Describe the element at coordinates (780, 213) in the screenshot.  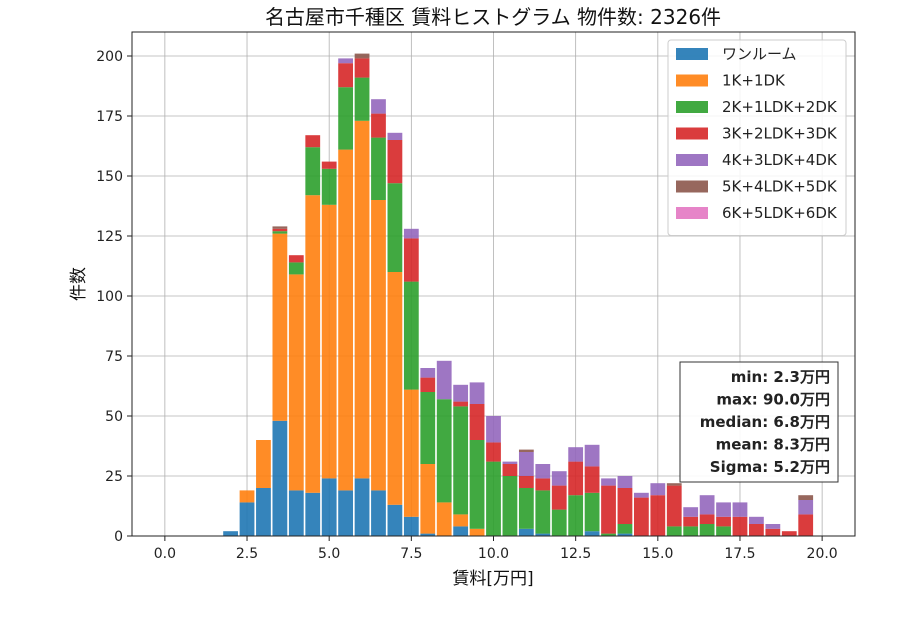
I see `legend-label: 6K+5LDK+6DK` at that location.